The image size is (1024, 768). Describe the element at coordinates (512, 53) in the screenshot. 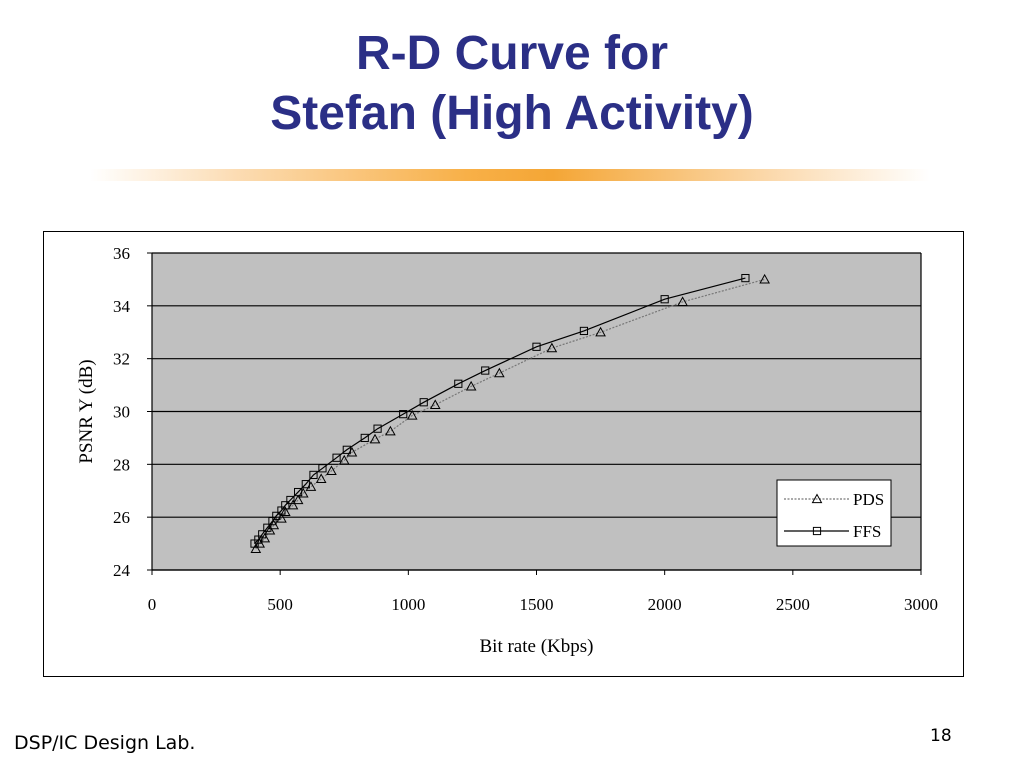

I see `slide-title-line1: R-D Curve for` at that location.